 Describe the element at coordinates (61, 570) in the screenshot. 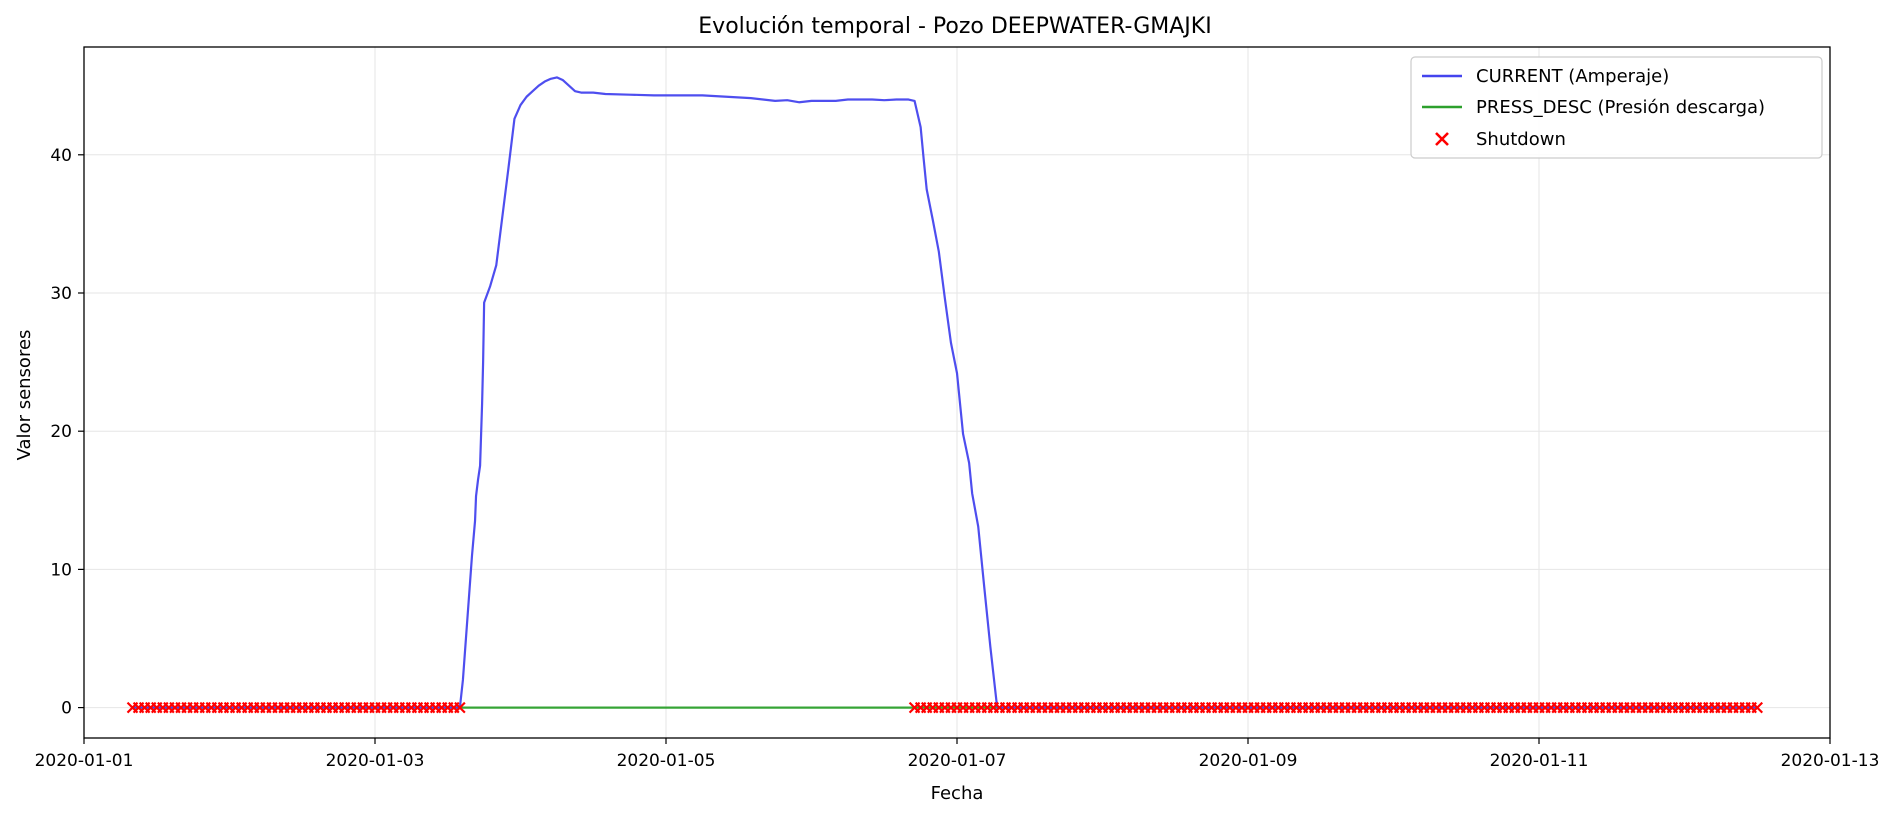

I see `y-tick-label: 10` at that location.